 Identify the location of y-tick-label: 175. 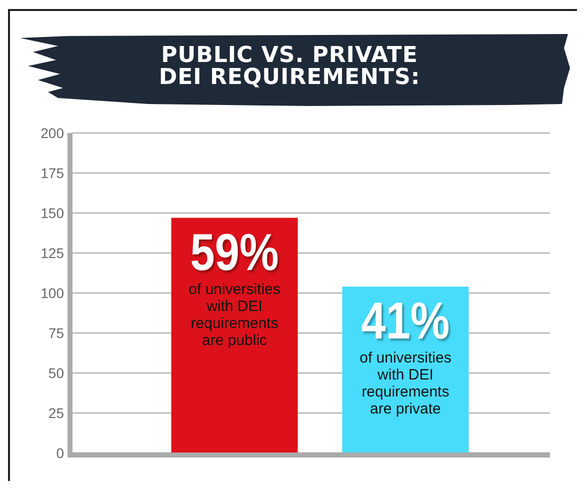
(52, 172).